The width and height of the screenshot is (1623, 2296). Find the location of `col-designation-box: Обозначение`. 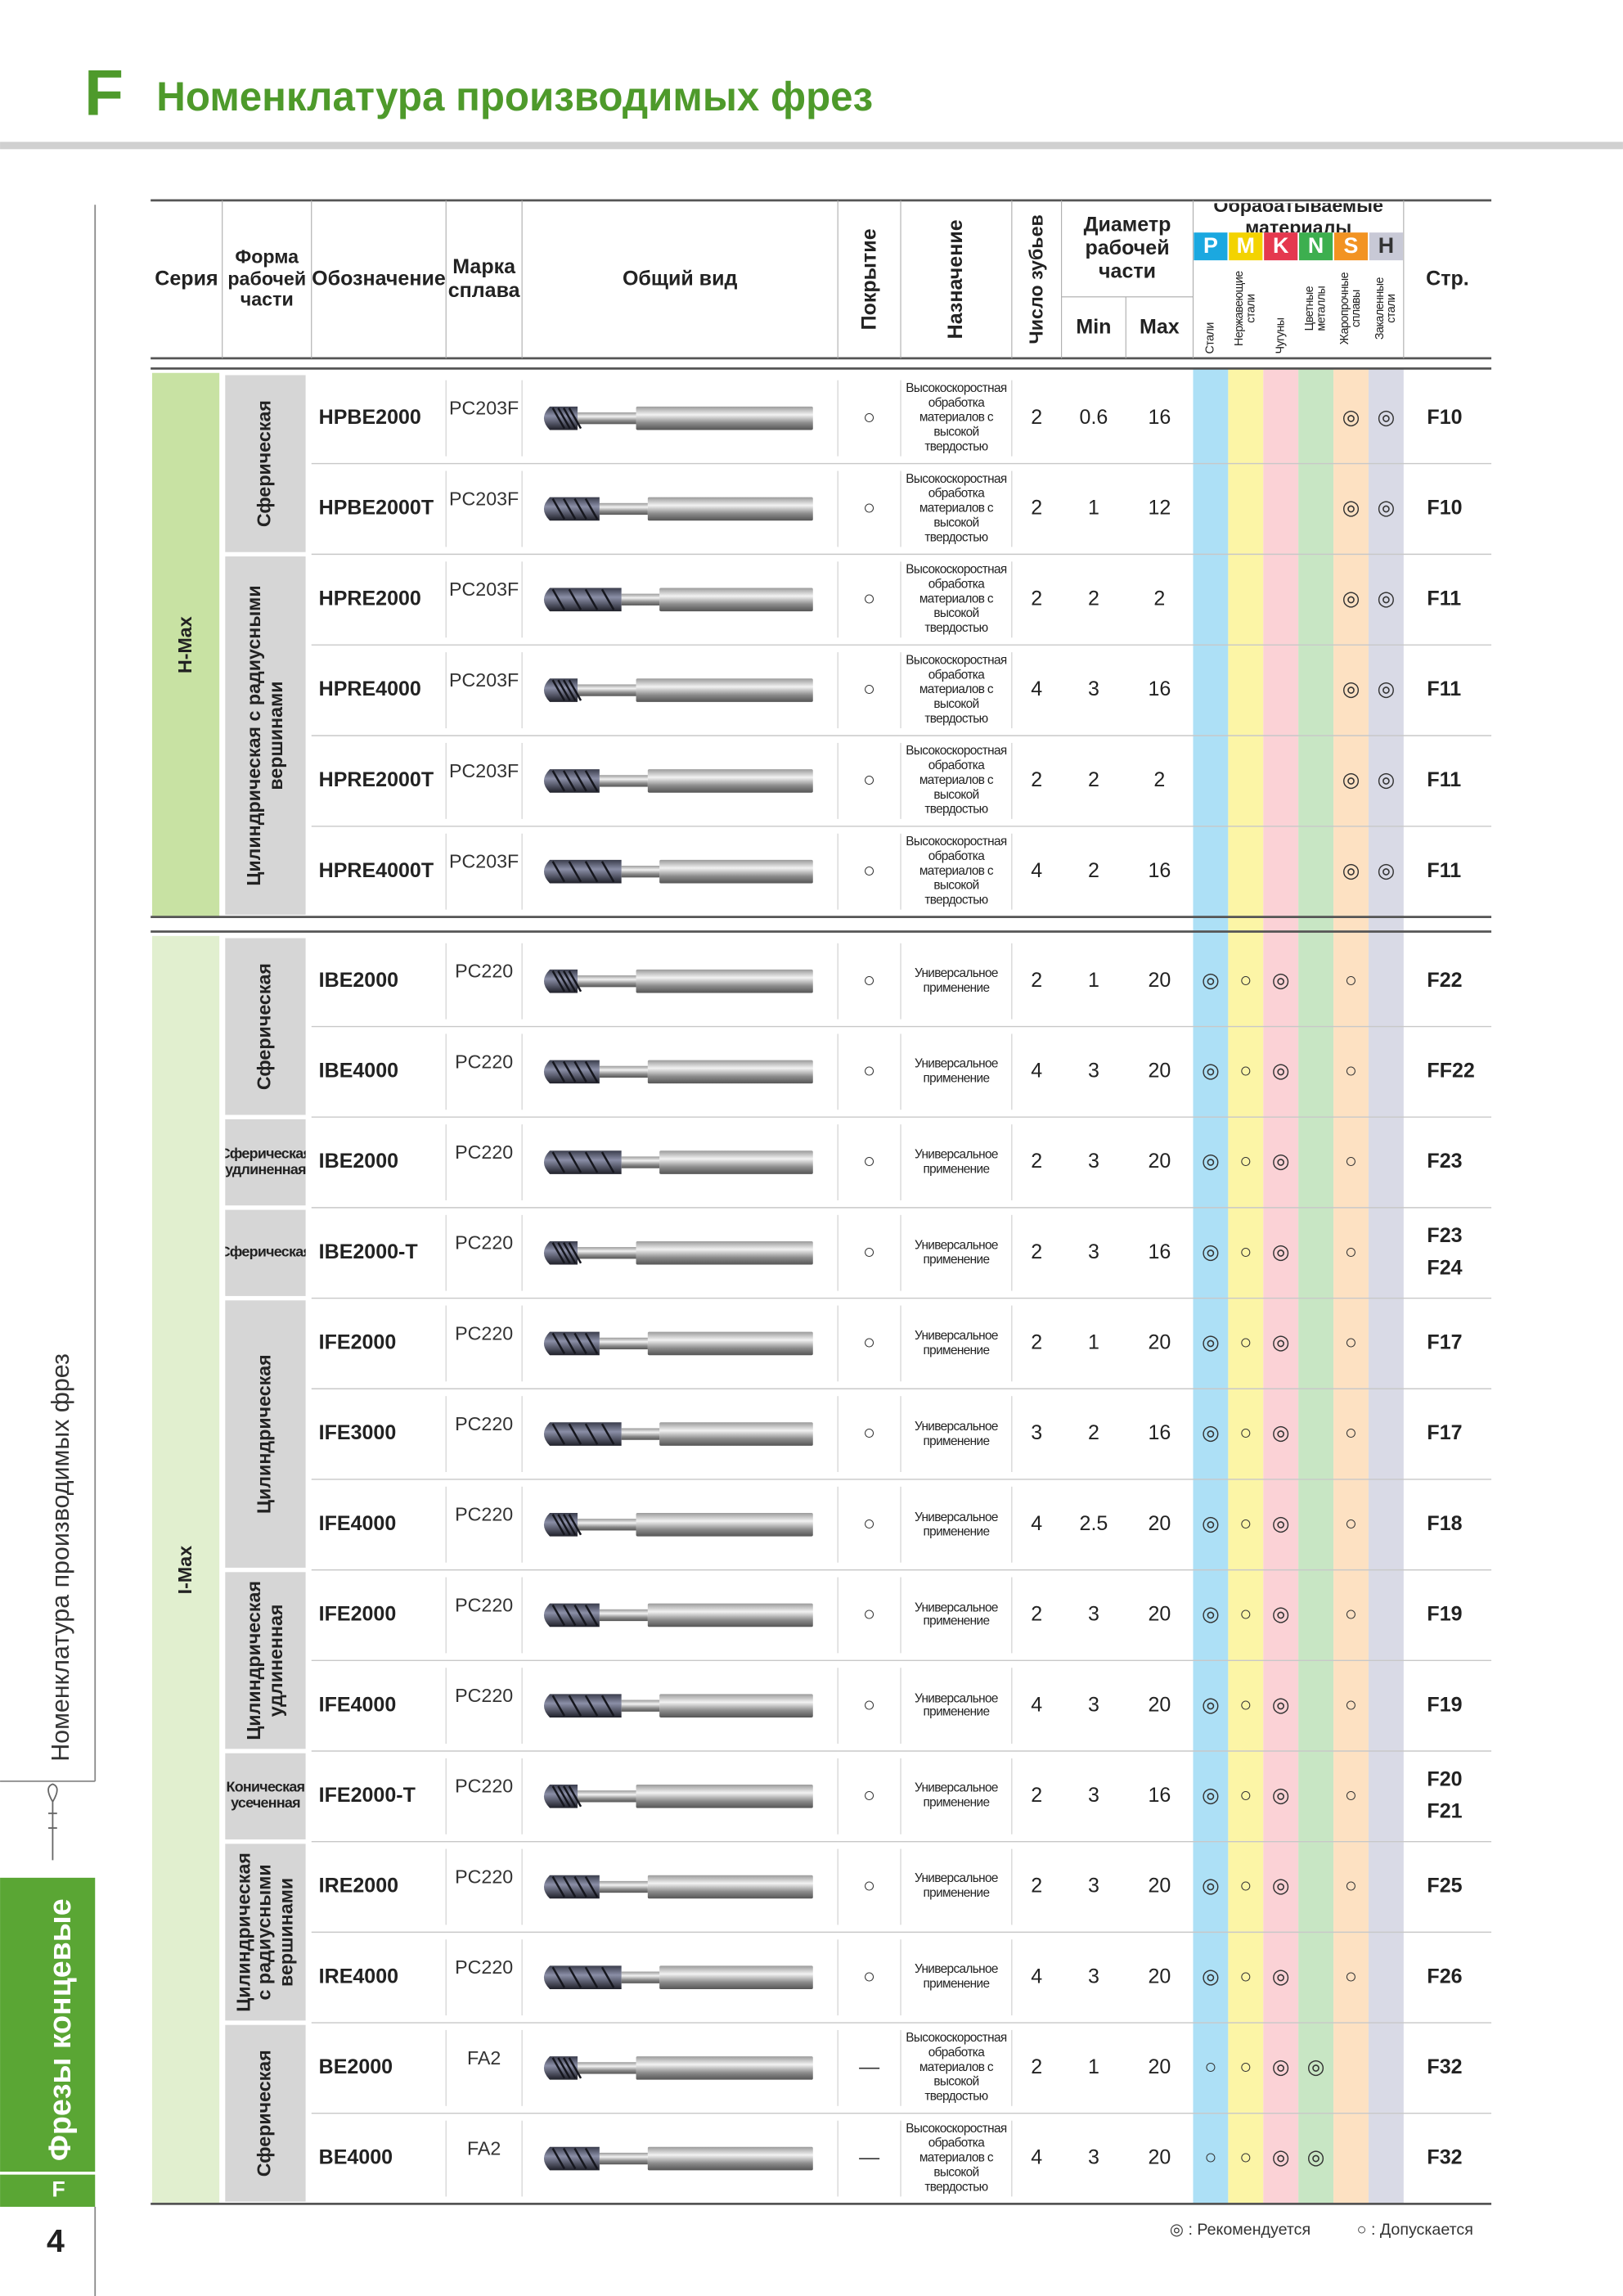

col-designation-box: Обозначение is located at coordinates (379, 278).